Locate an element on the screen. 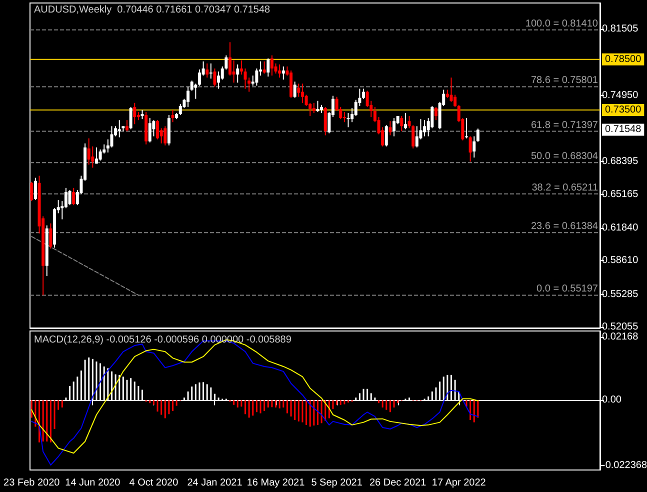 Image resolution: width=647 pixels, height=492 pixels. y-tick-label: 0.65165 is located at coordinates (620, 194).